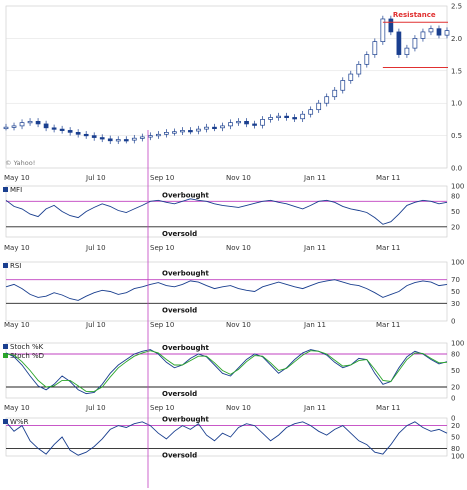 The height and width of the screenshot is (490, 467). I want to click on resistance-label: Resistance, so click(414, 15).